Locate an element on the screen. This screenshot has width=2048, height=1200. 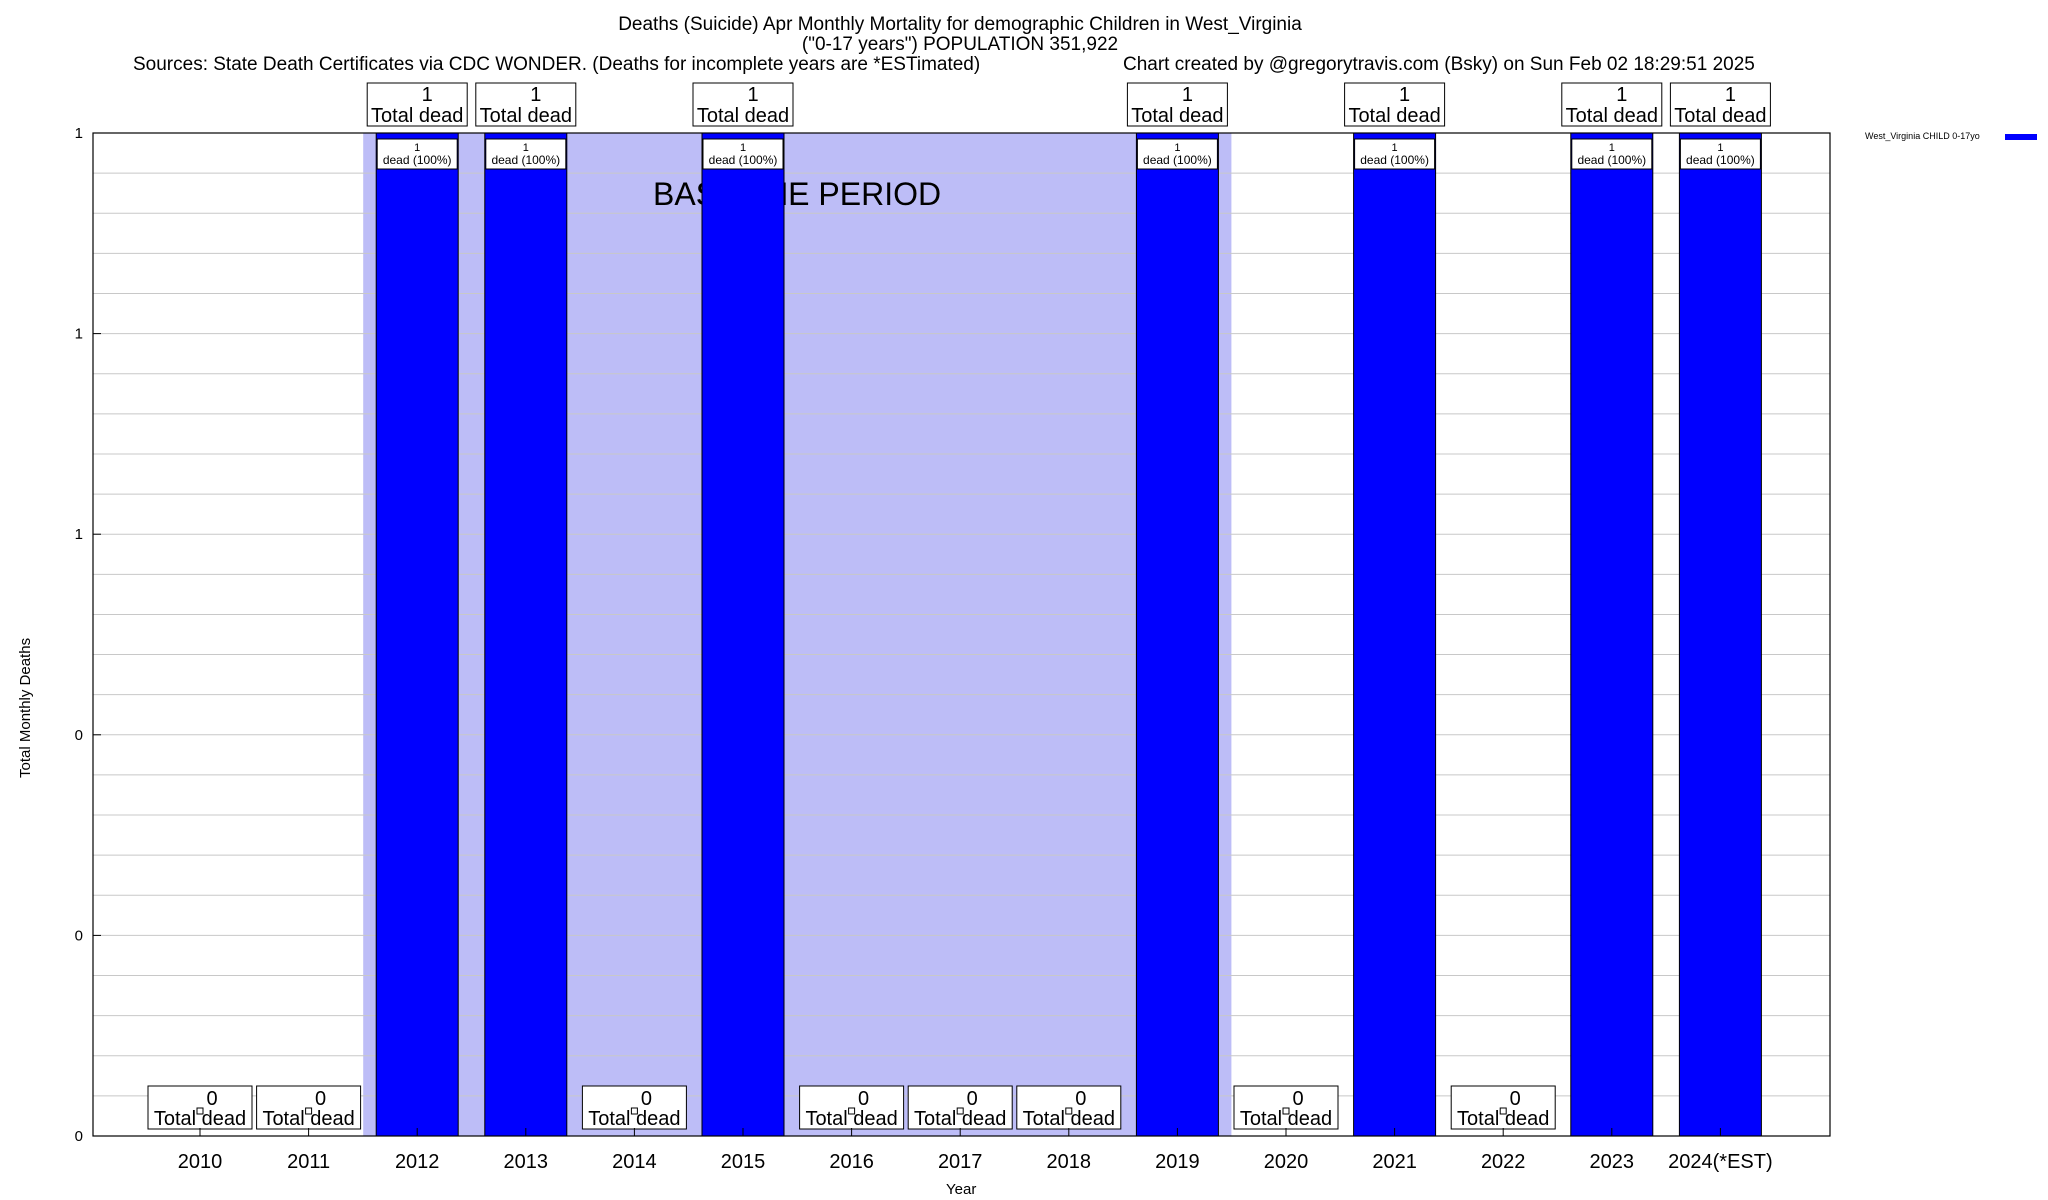
x-tick-label: 2016 is located at coordinates (851, 1162).